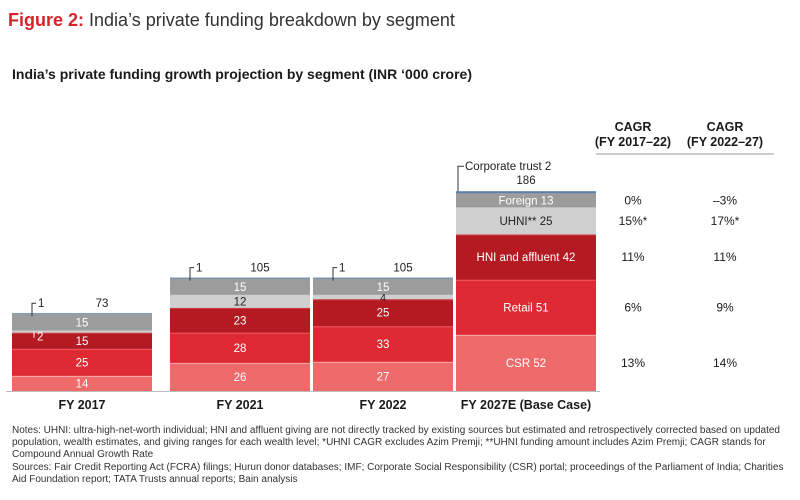 This screenshot has width=800, height=500. Describe the element at coordinates (526, 405) in the screenshot. I see `x-tick-label: FY 2027E (Base Case)` at that location.